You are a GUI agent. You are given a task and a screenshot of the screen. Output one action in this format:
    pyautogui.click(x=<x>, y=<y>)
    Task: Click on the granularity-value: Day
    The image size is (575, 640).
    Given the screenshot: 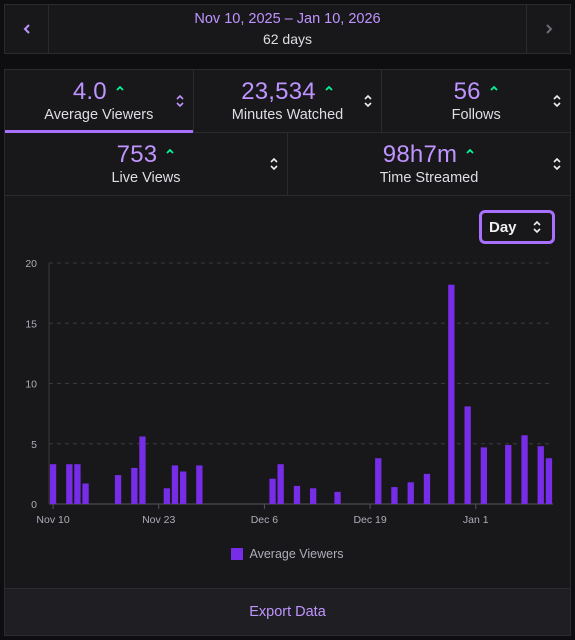 What is the action you would take?
    pyautogui.click(x=503, y=227)
    